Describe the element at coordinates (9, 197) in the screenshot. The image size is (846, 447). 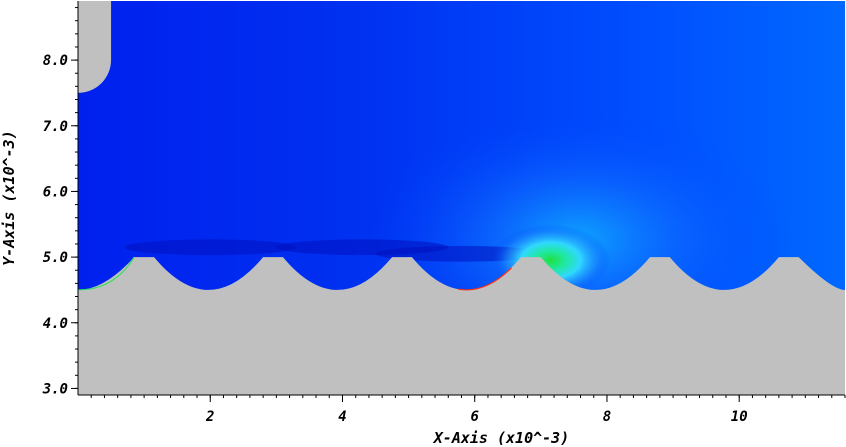
I see `y-axis-label: Y-Axis (x10^-3)` at that location.